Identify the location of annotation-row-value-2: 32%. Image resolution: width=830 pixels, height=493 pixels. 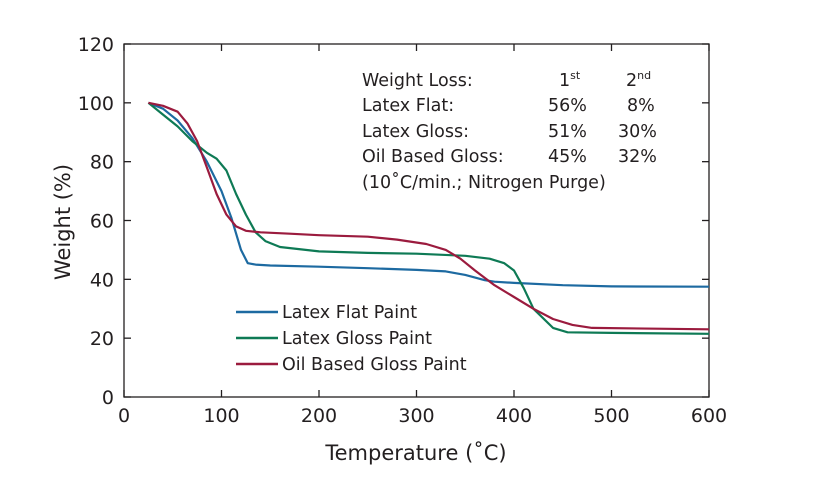
(637, 157).